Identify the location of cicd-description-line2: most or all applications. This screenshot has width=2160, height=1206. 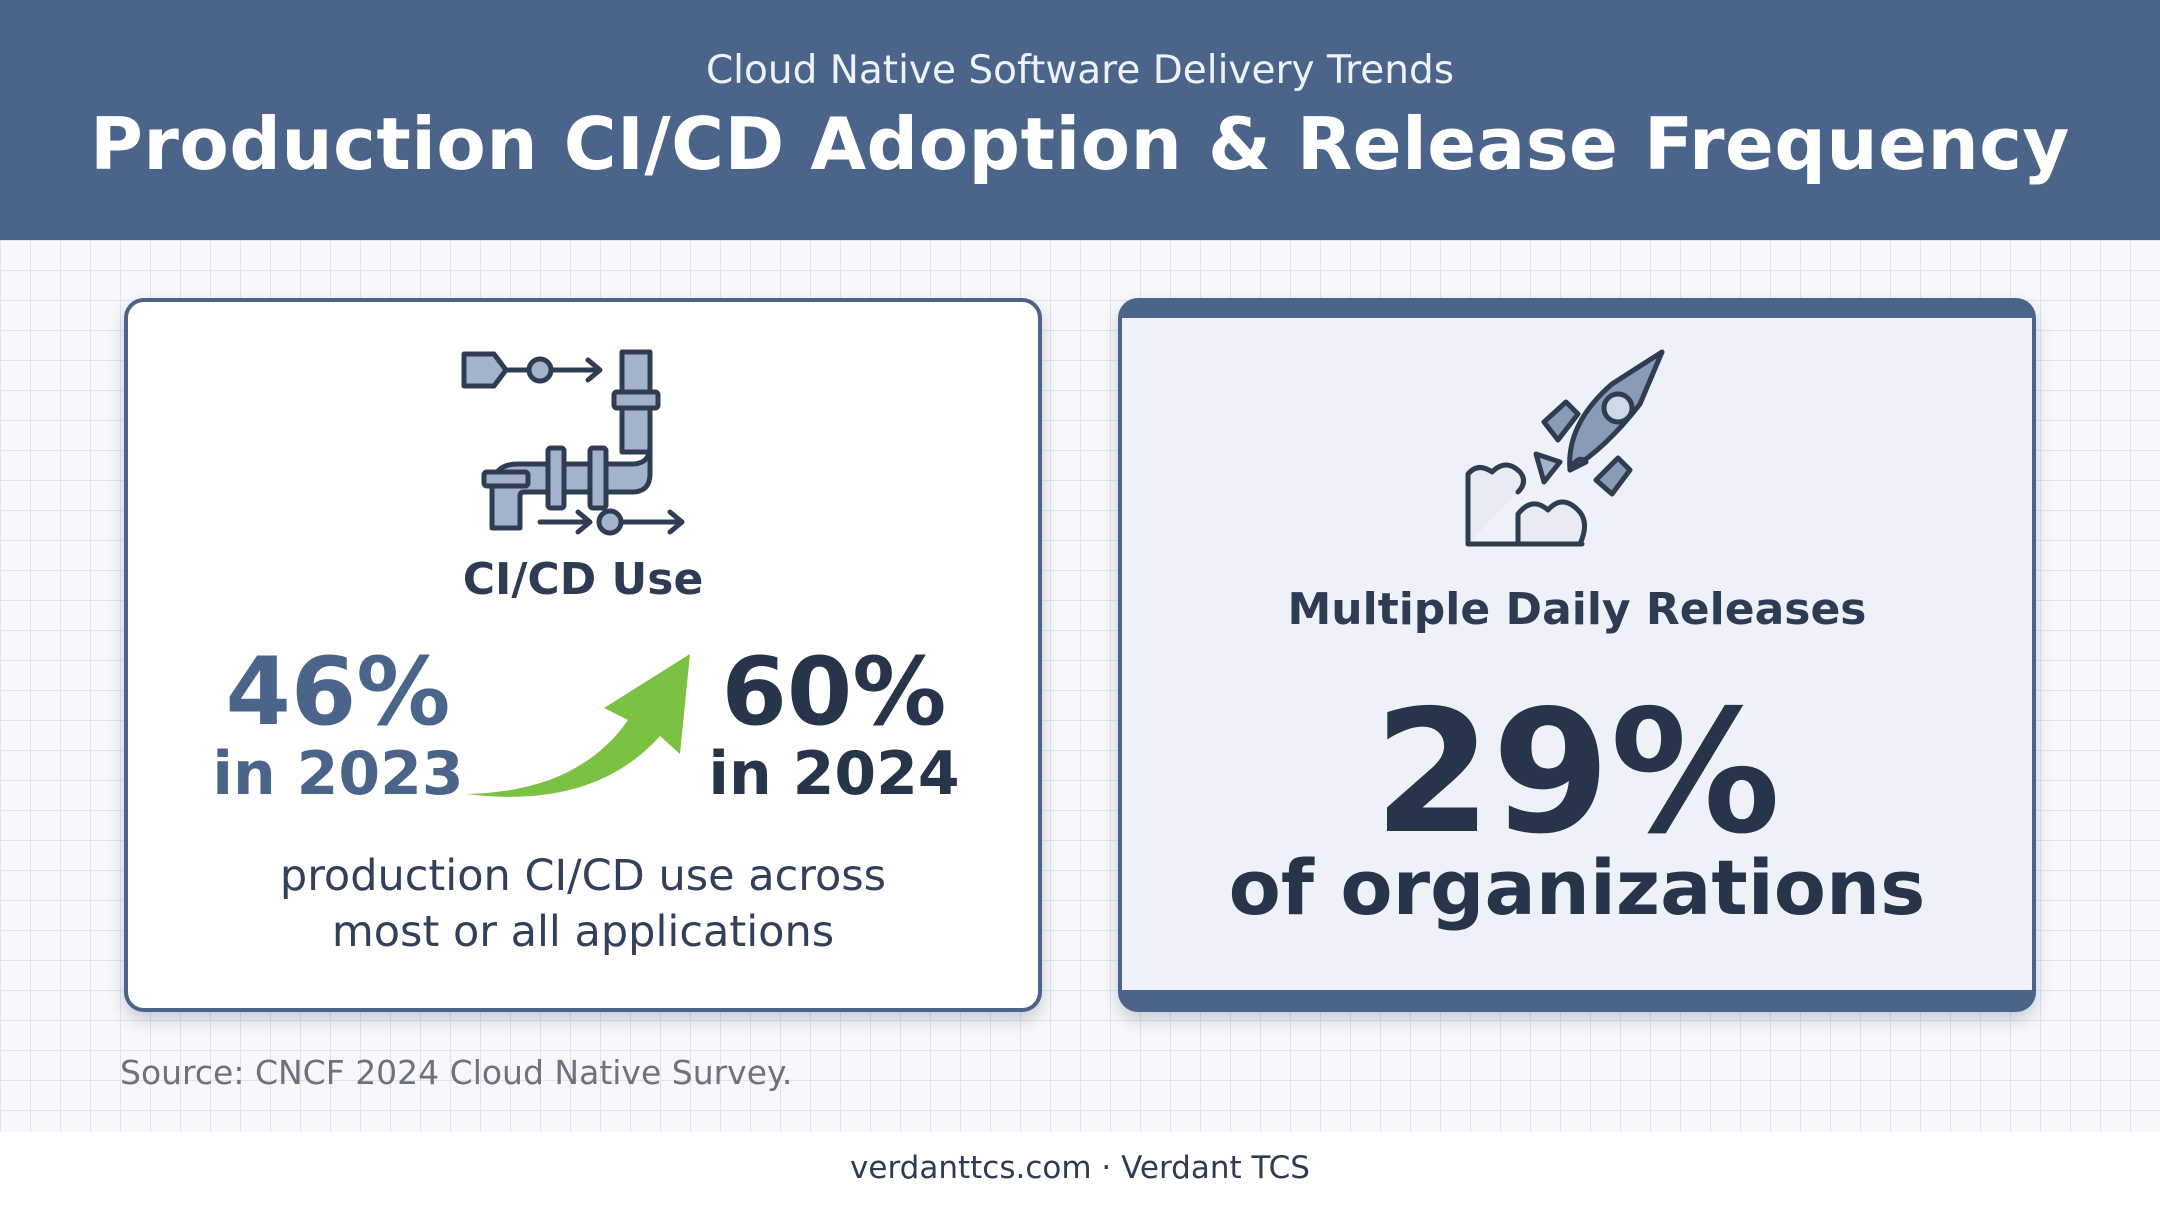
(583, 932).